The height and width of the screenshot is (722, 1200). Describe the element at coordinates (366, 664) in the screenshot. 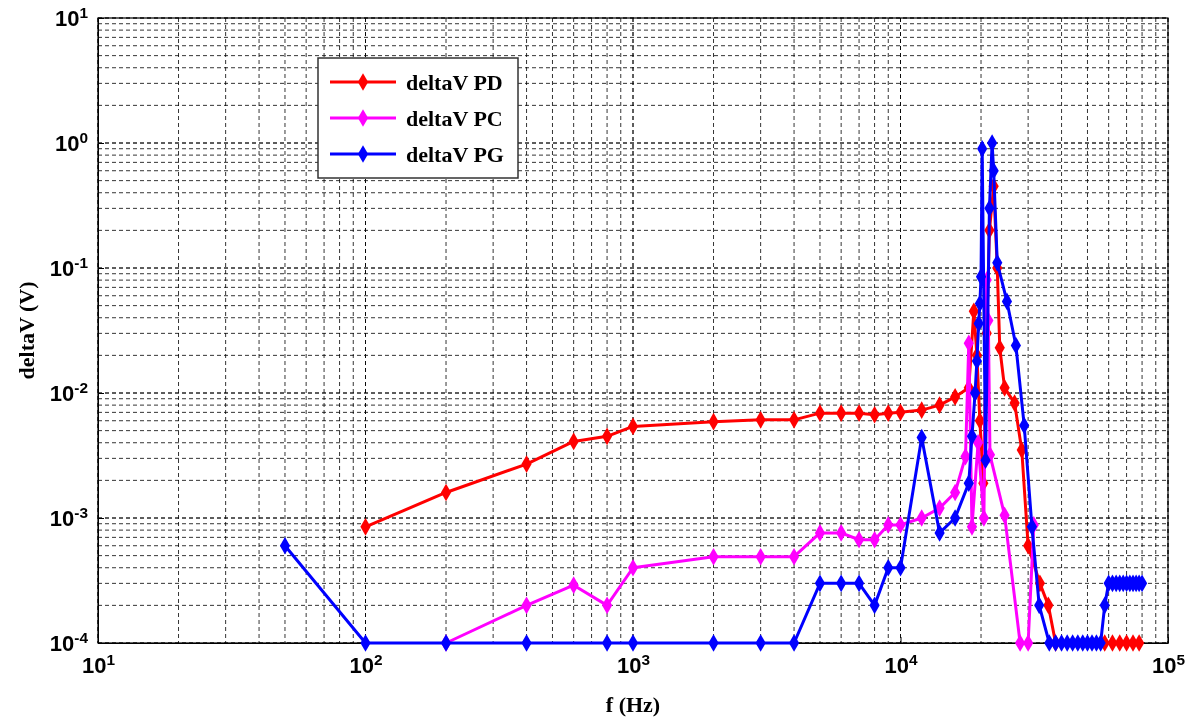

I see `x-tick-label: 10$^{2}$` at that location.